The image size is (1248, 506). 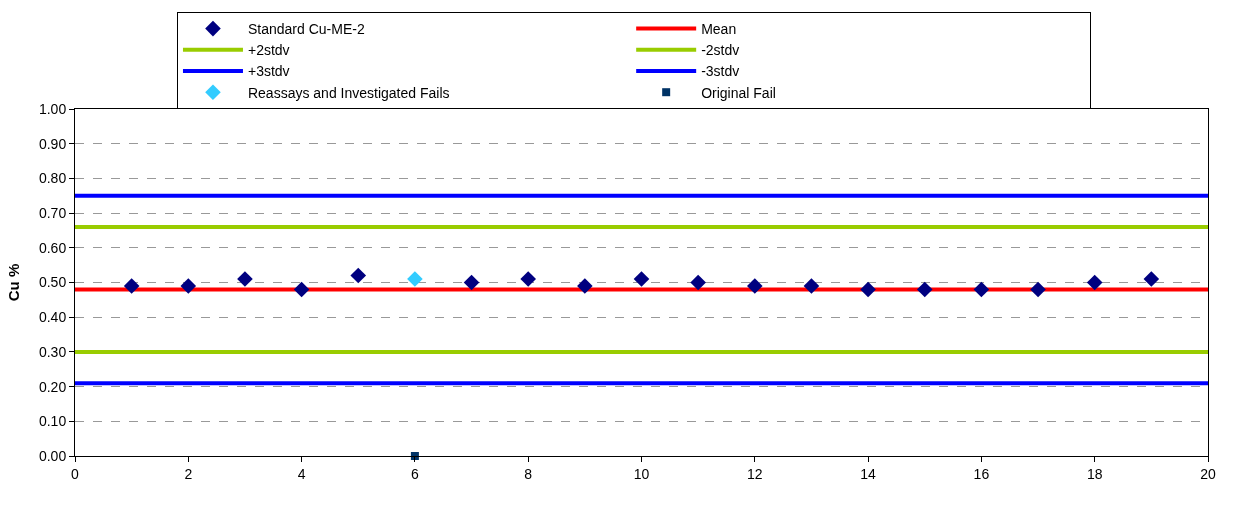 I want to click on legend-label: -2stdv, so click(x=720, y=50).